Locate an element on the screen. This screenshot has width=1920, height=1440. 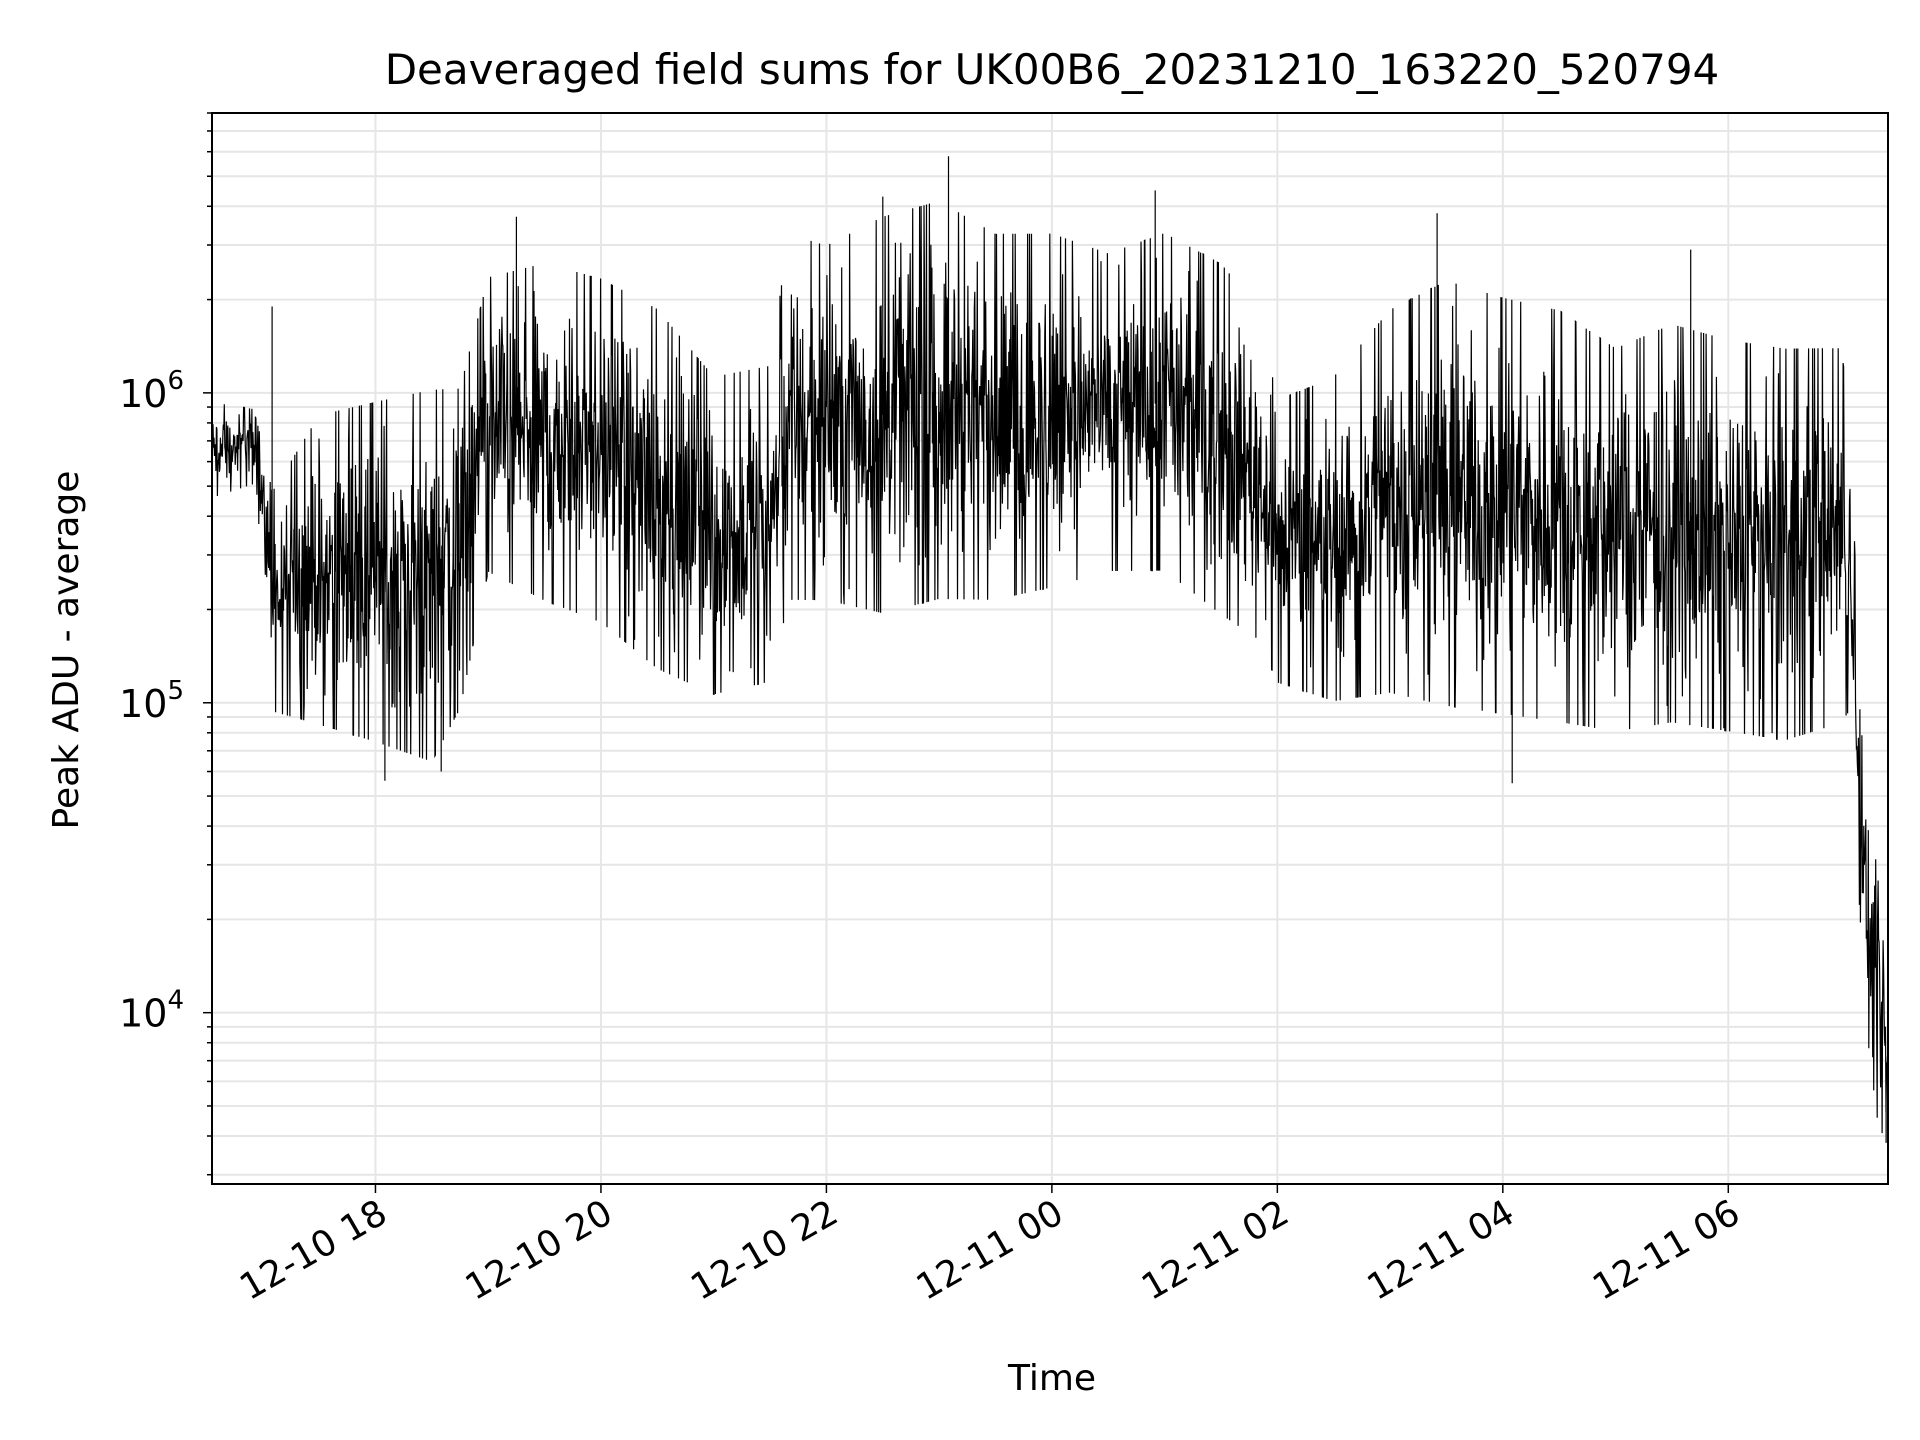
y-axis-label: Peak ADU - average is located at coordinates (66, 650).